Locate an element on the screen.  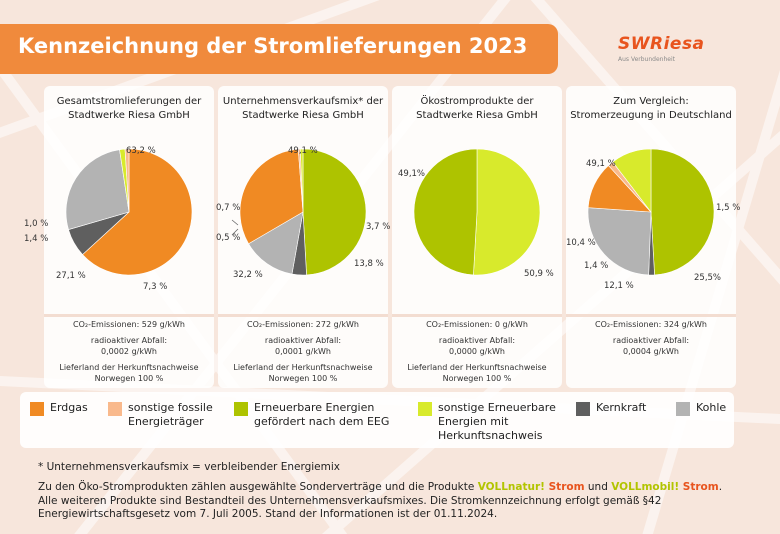
pie-label-sonstige-erneuerbar: 50,9 % is located at coordinates (539, 274).